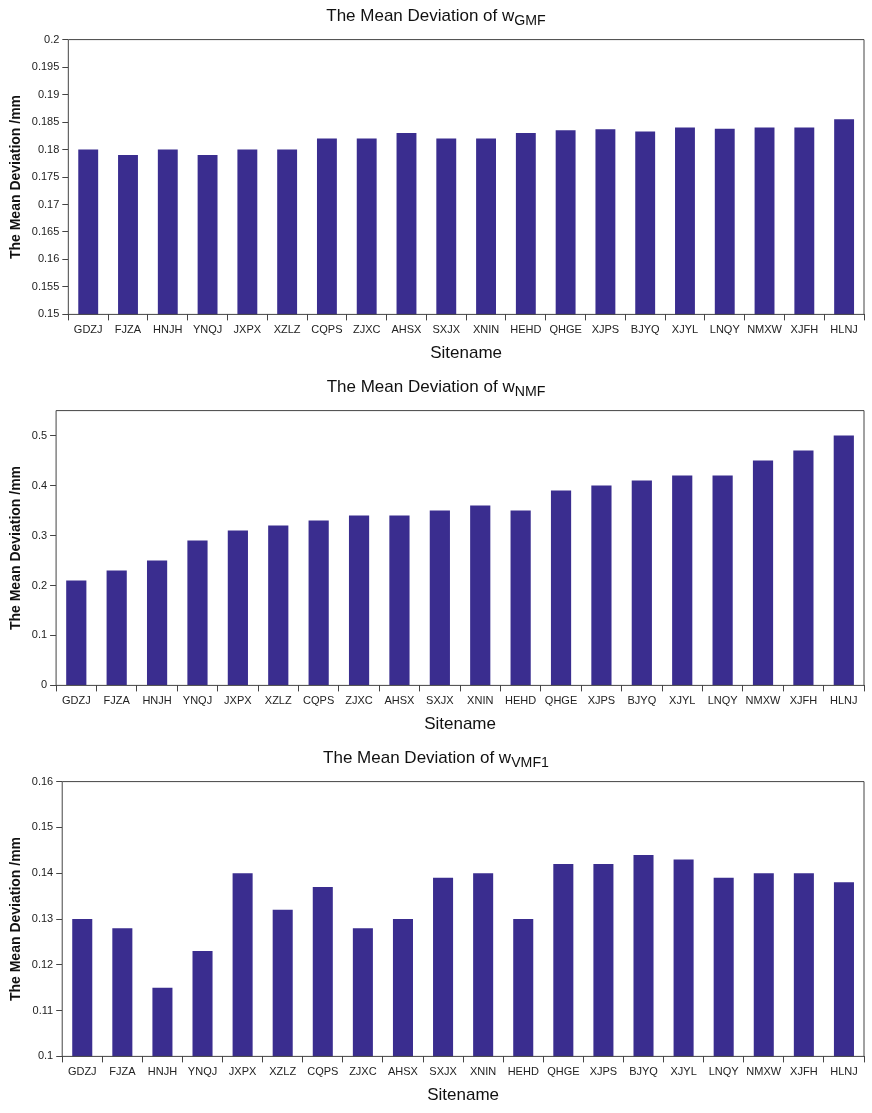 The image size is (872, 1113). Describe the element at coordinates (39, 484) in the screenshot. I see `y-tick-label: 0.4` at that location.